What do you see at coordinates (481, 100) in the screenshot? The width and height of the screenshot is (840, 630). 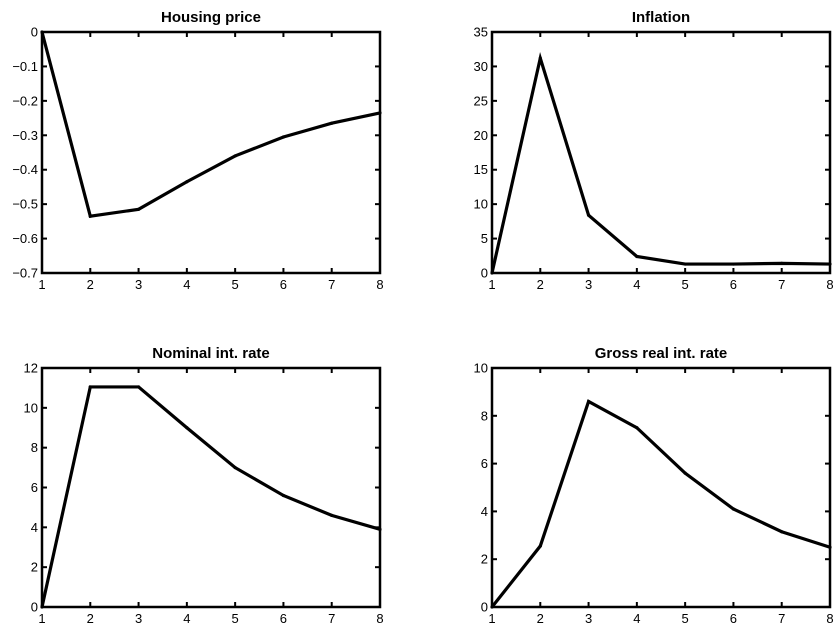 I see `y-tick-label: 25` at bounding box center [481, 100].